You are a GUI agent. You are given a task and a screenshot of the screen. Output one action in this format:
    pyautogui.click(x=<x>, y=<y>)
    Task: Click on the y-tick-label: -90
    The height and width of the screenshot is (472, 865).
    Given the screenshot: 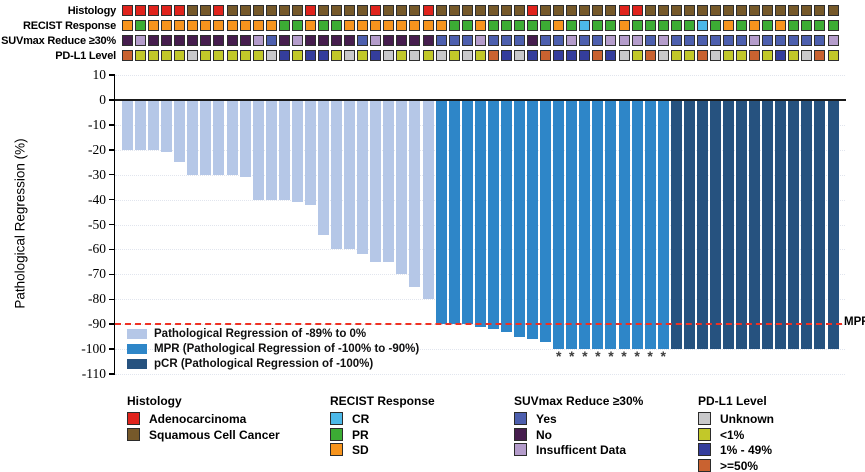 What is the action you would take?
    pyautogui.click(x=97, y=324)
    